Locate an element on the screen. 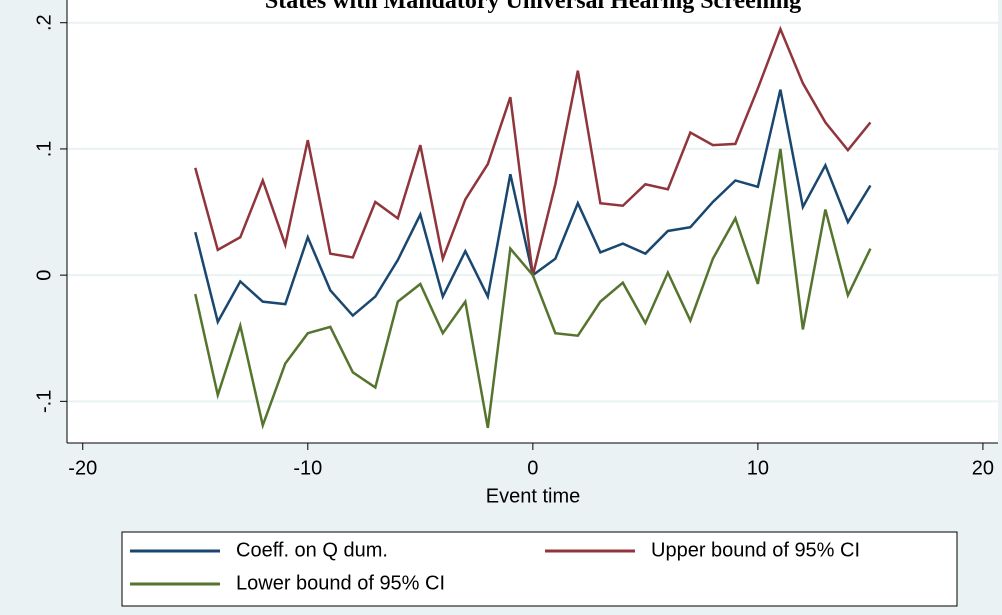 The image size is (1002, 615). x-tick-label: 20 is located at coordinates (983, 468).